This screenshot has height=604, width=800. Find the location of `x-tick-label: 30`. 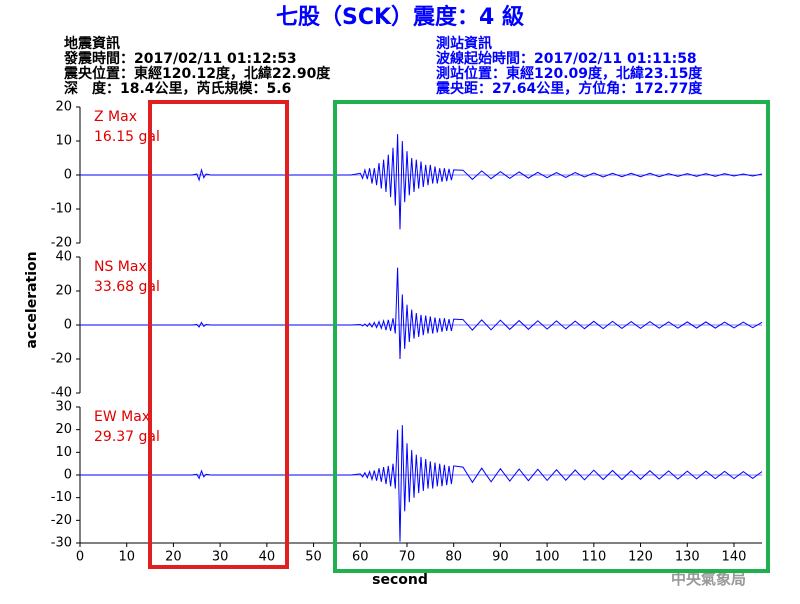

x-tick-label: 30 is located at coordinates (220, 557).